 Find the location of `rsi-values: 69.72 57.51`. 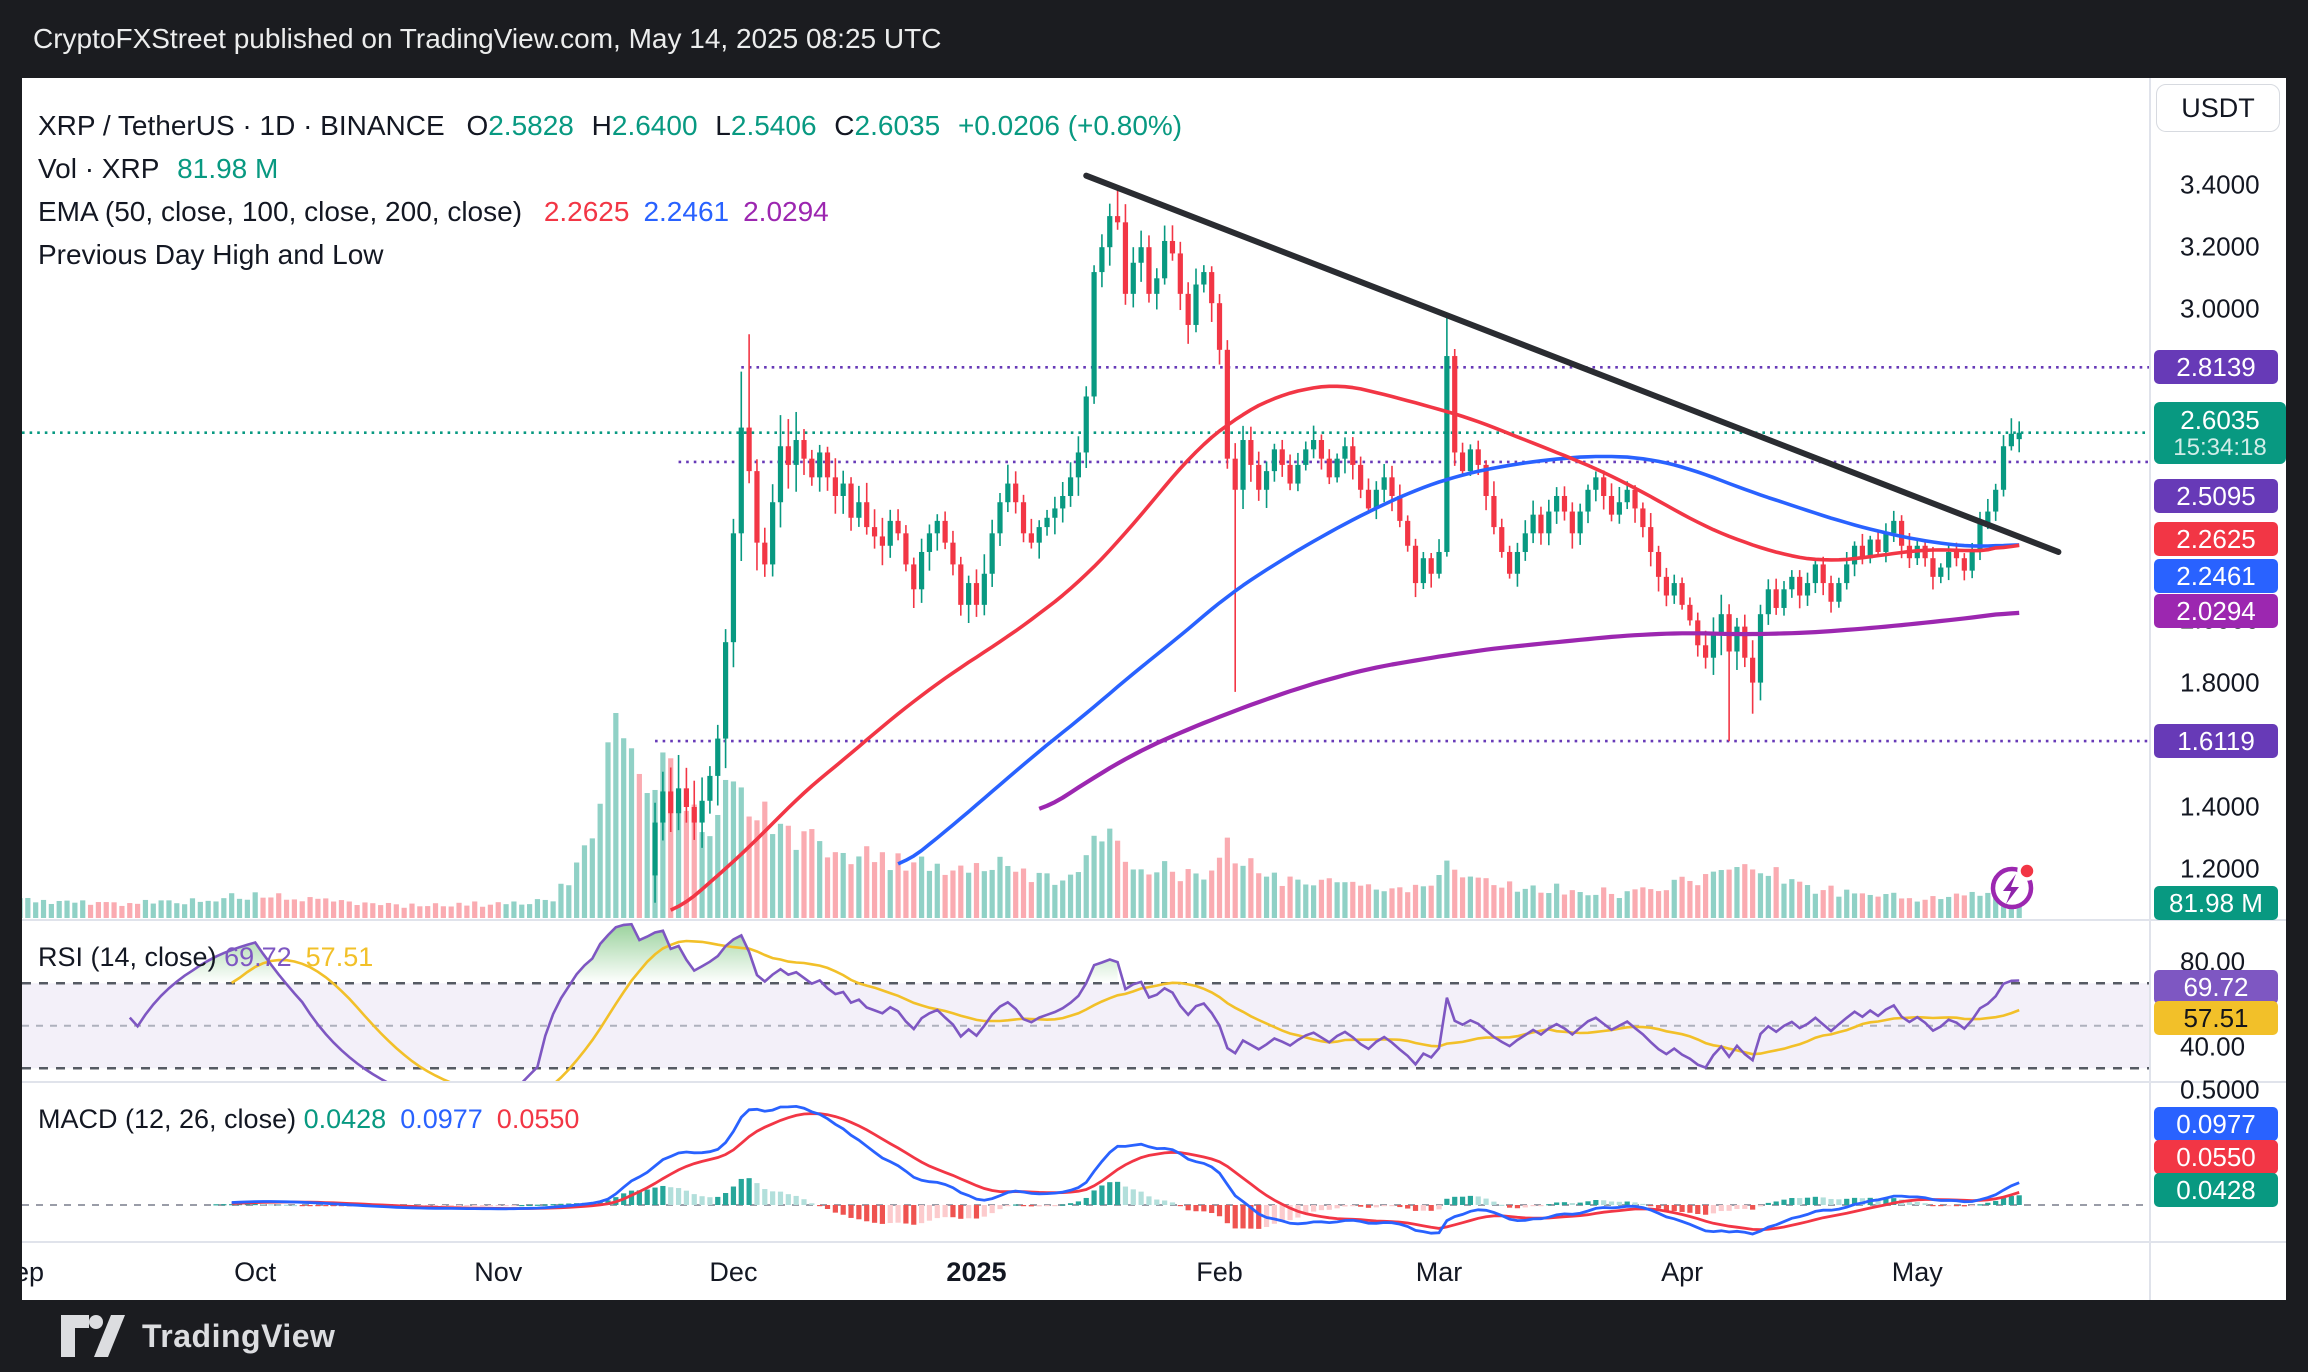

rsi-values: 69.72 57.51 is located at coordinates (305, 957).